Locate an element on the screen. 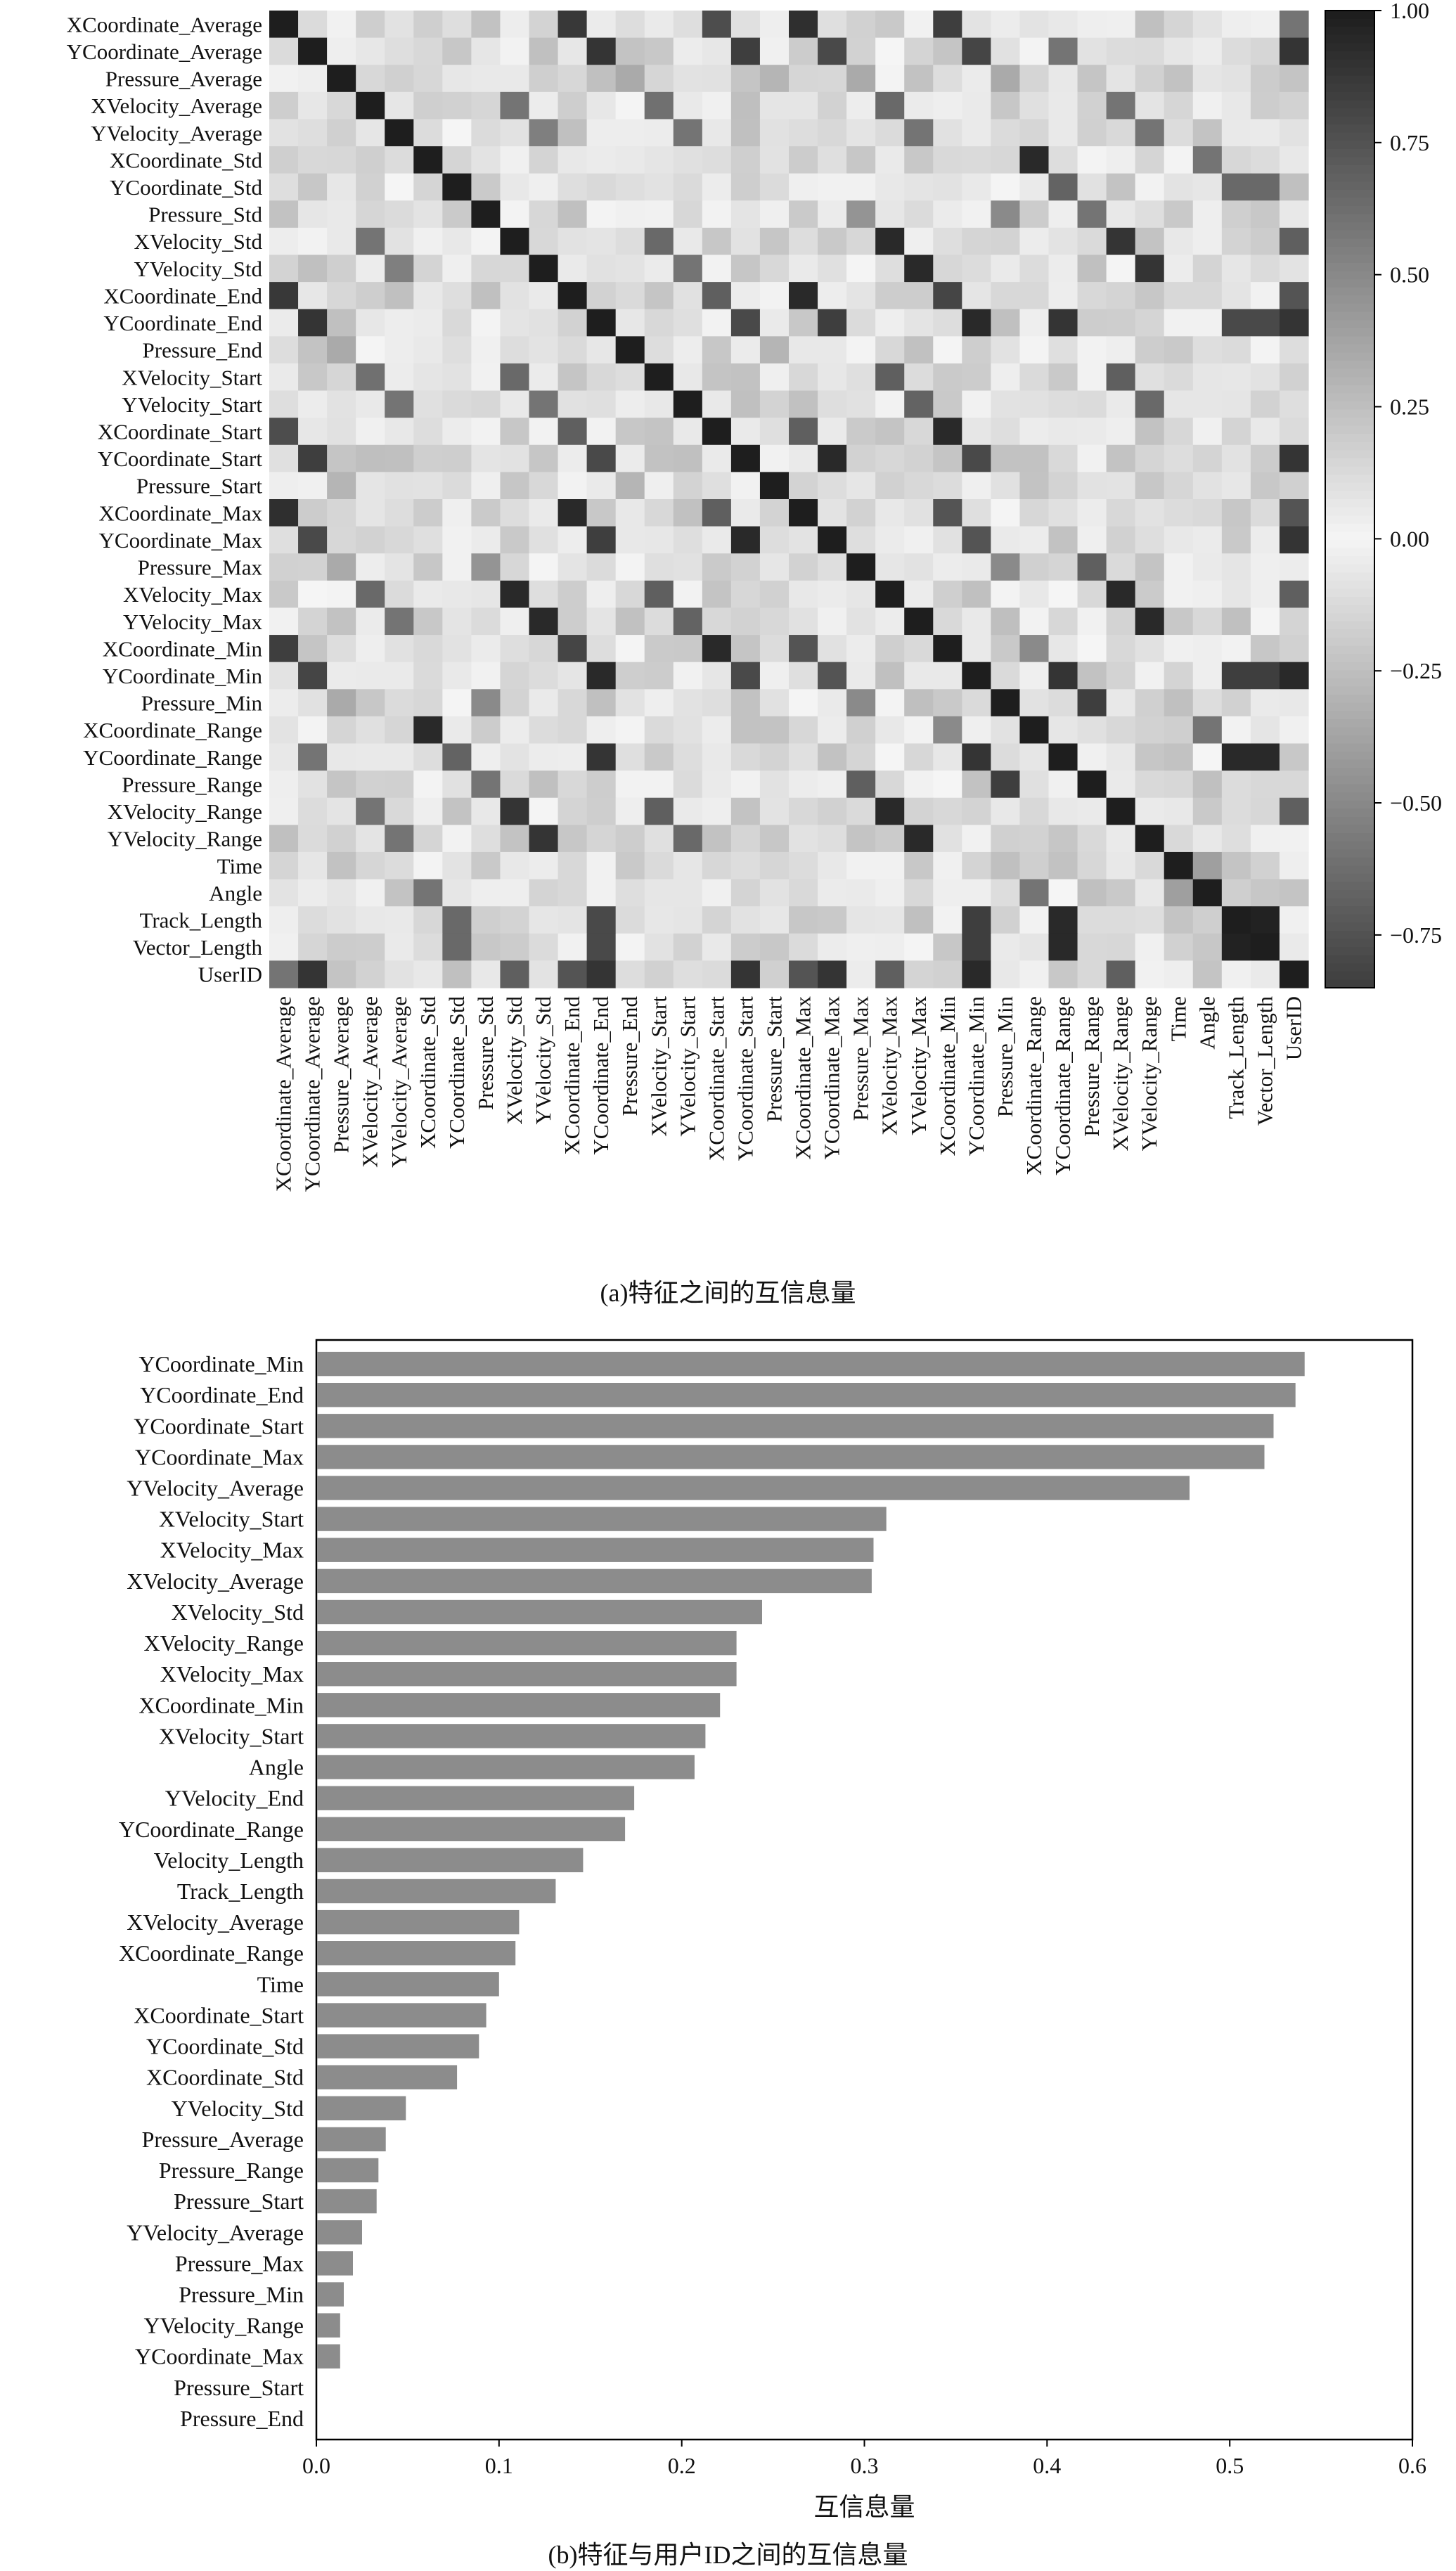  bar-category-label: Track_Length is located at coordinates (240, 1891).